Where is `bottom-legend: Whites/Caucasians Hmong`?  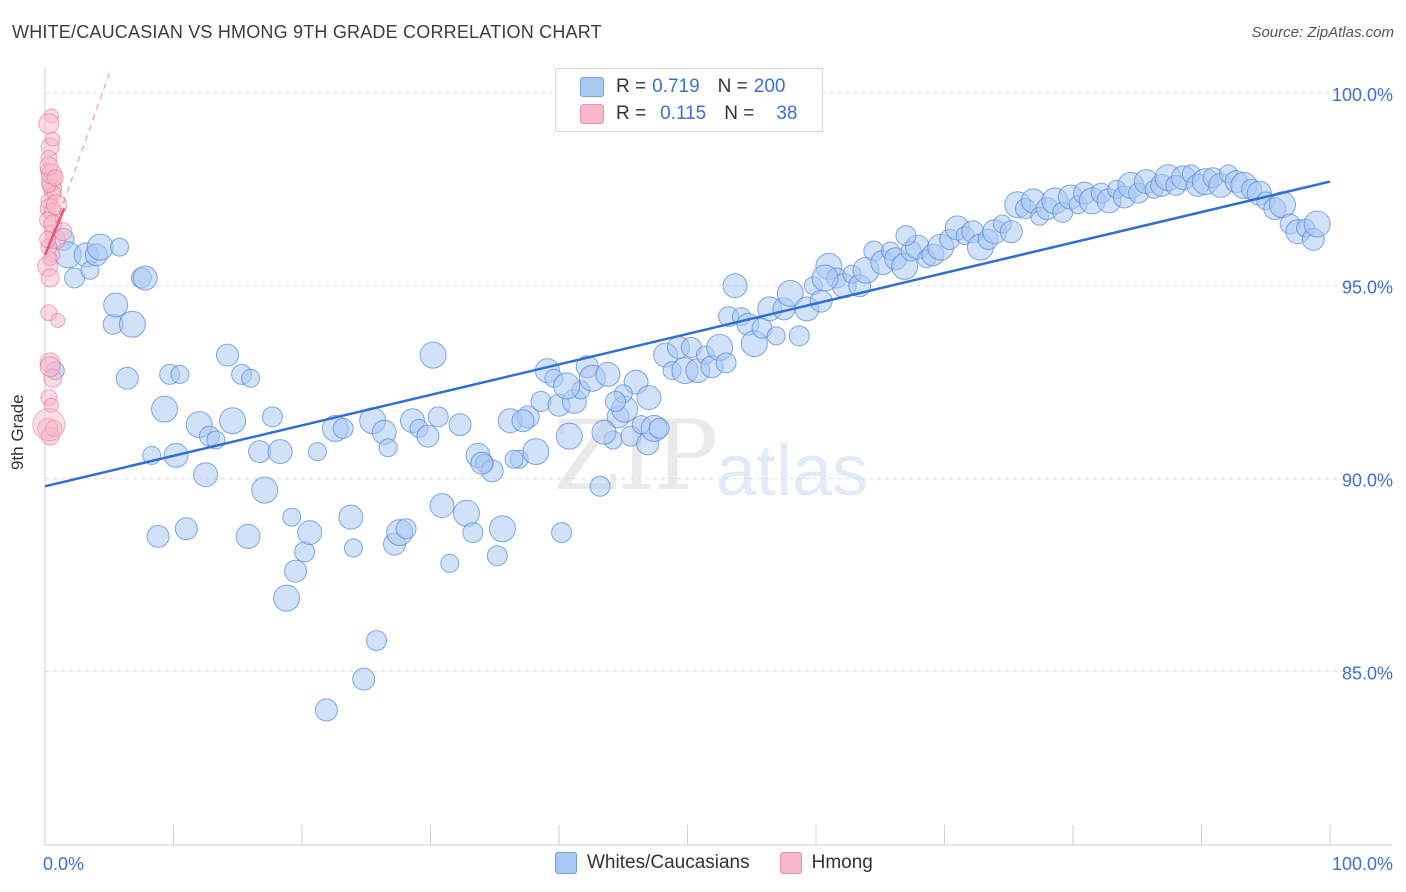
bottom-legend: Whites/Caucasians Hmong is located at coordinates (729, 863).